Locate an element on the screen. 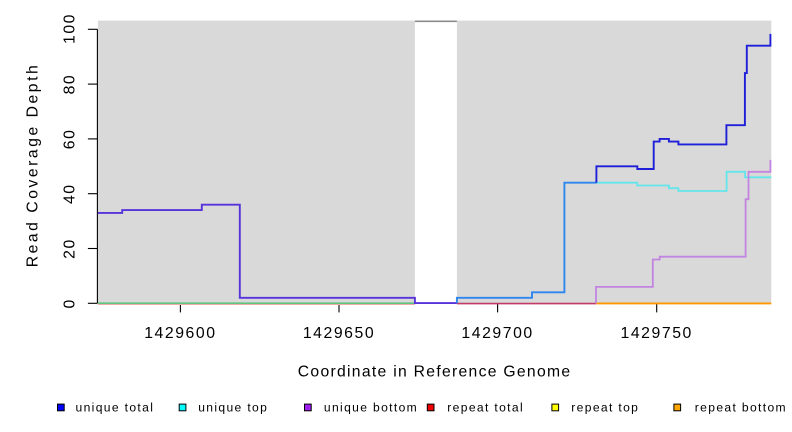  svg-text: 1429600 is located at coordinates (180, 333).